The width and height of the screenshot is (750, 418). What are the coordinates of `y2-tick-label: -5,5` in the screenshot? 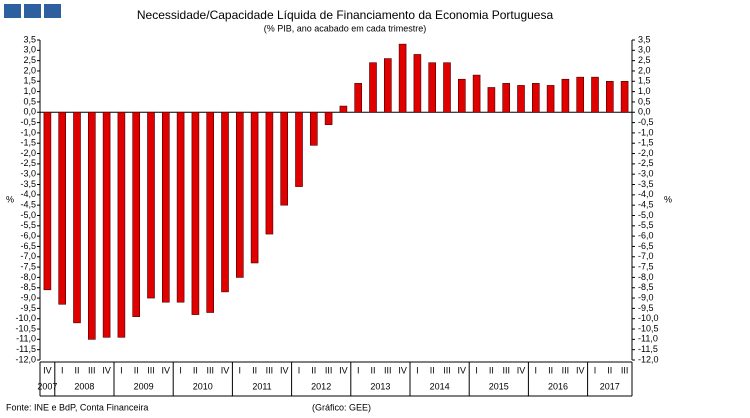 It's located at (646, 225).